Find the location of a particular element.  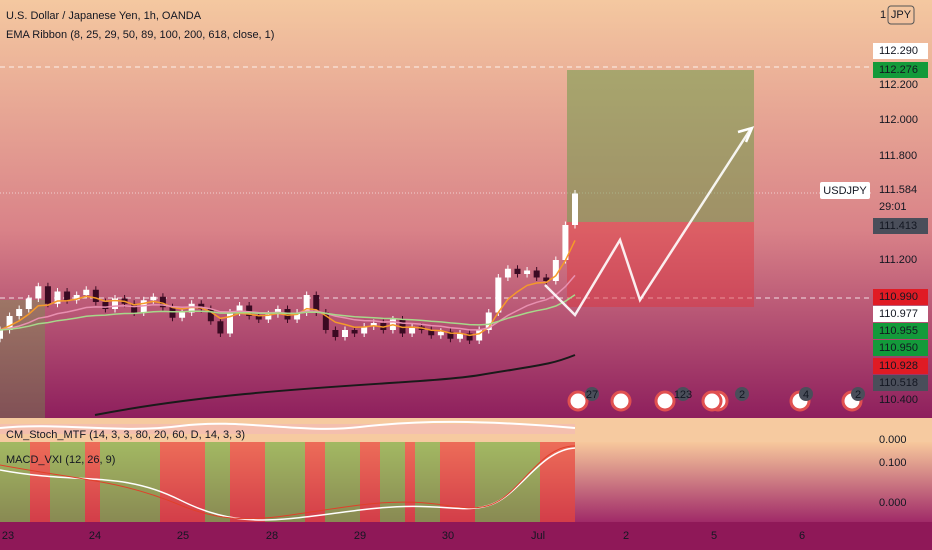

price-label: 110.950 is located at coordinates (898, 348).